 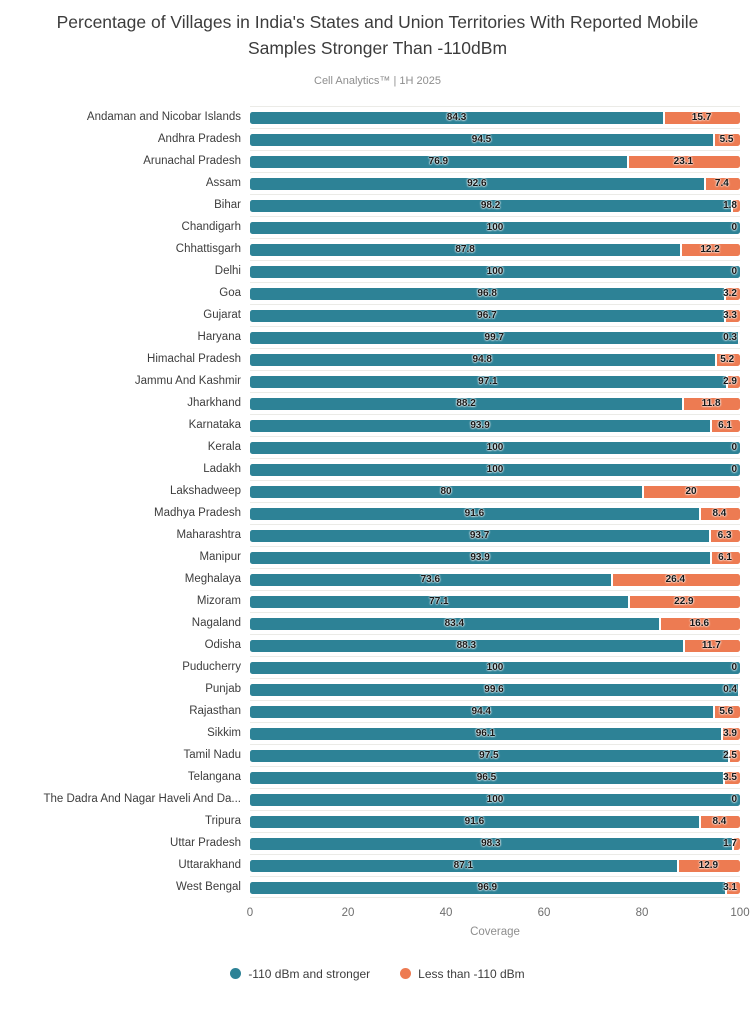 I want to click on value-label-strong: 96.5, so click(x=486, y=777).